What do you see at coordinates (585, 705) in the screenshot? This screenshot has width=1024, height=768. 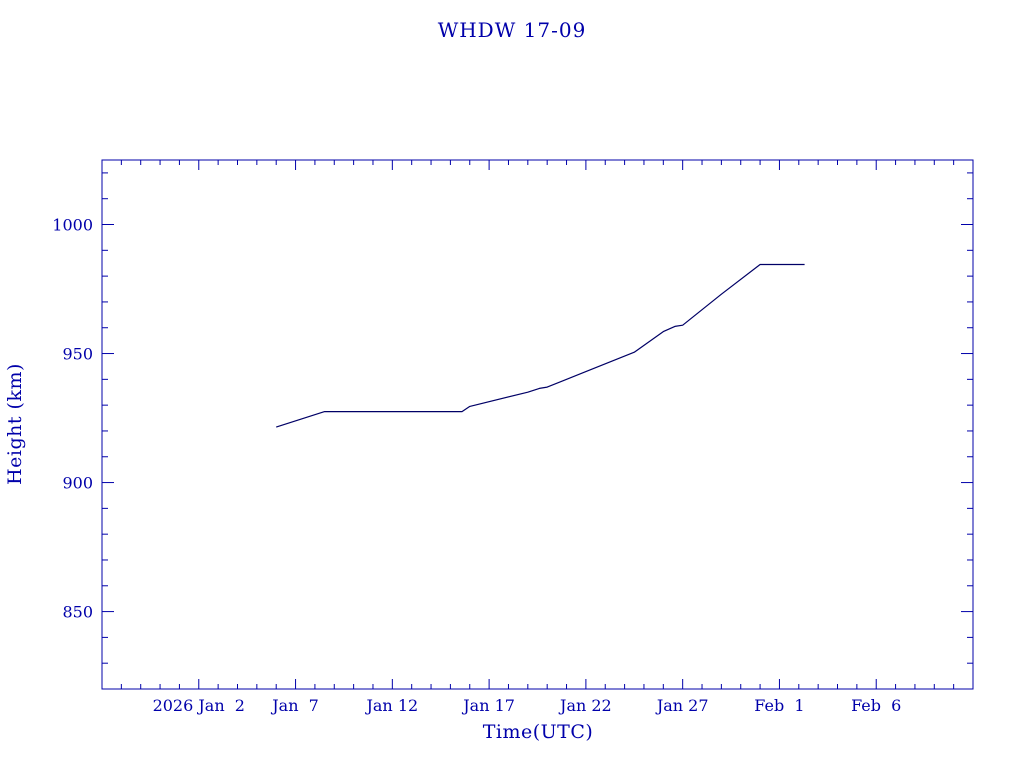 I see `x-tick-label: Jan 22` at bounding box center [585, 705].